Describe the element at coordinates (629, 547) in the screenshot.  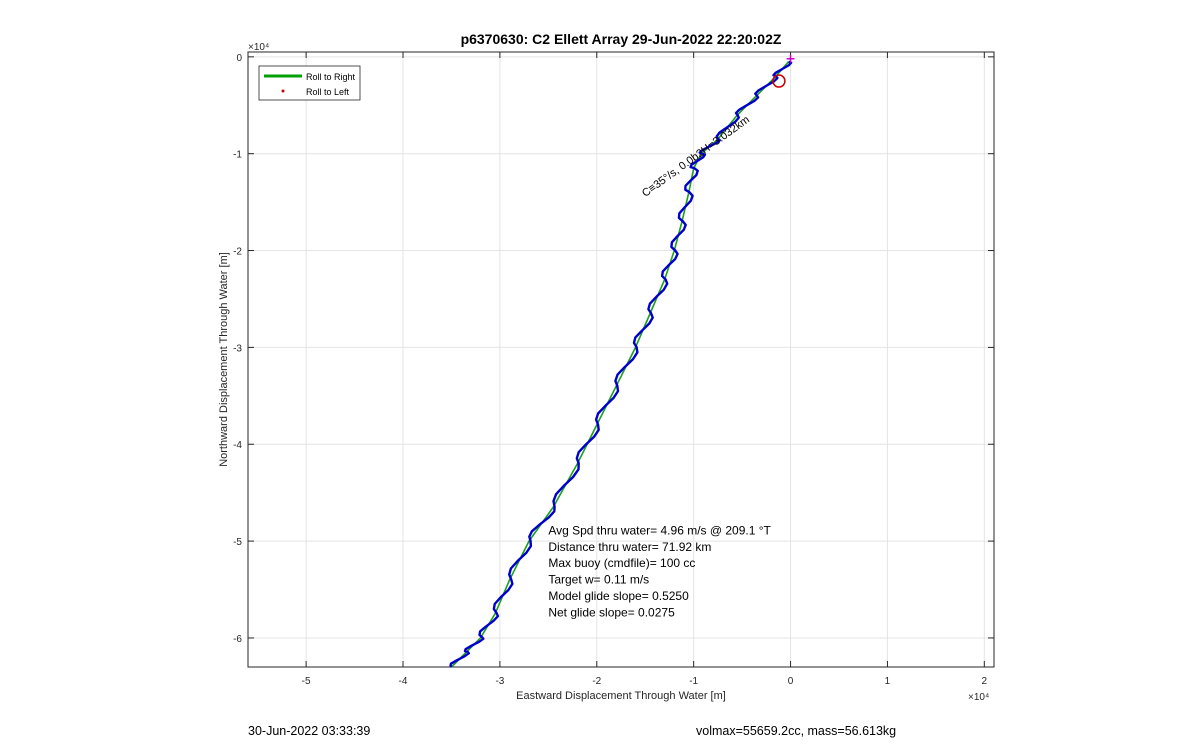
I see `stats-line: Distance thru water= 71.92 km` at that location.